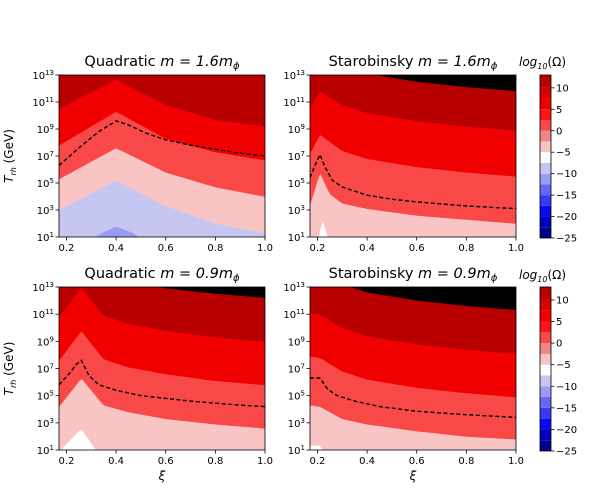 The height and width of the screenshot is (502, 593). What do you see at coordinates (162, 275) in the screenshot?
I see `panel-title: Quadratic m = 0.9mϕ` at bounding box center [162, 275].